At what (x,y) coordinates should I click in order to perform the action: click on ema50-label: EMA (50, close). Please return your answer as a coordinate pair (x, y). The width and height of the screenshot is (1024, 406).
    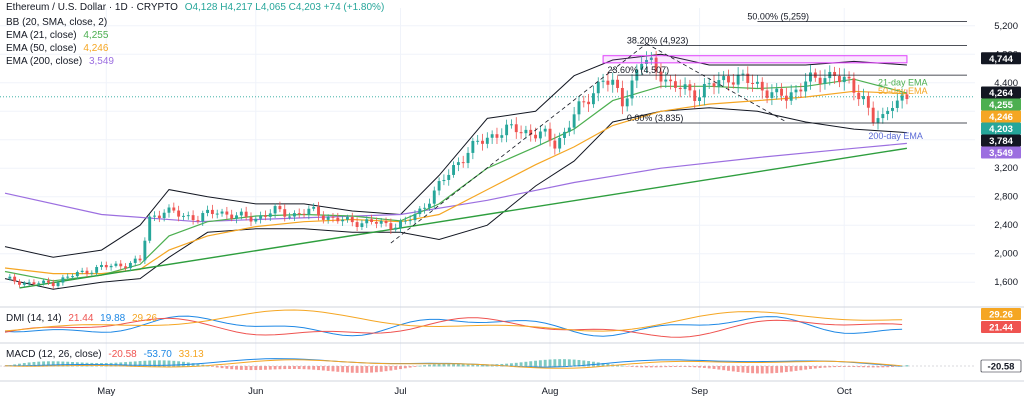
    Looking at the image, I should click on (41, 48).